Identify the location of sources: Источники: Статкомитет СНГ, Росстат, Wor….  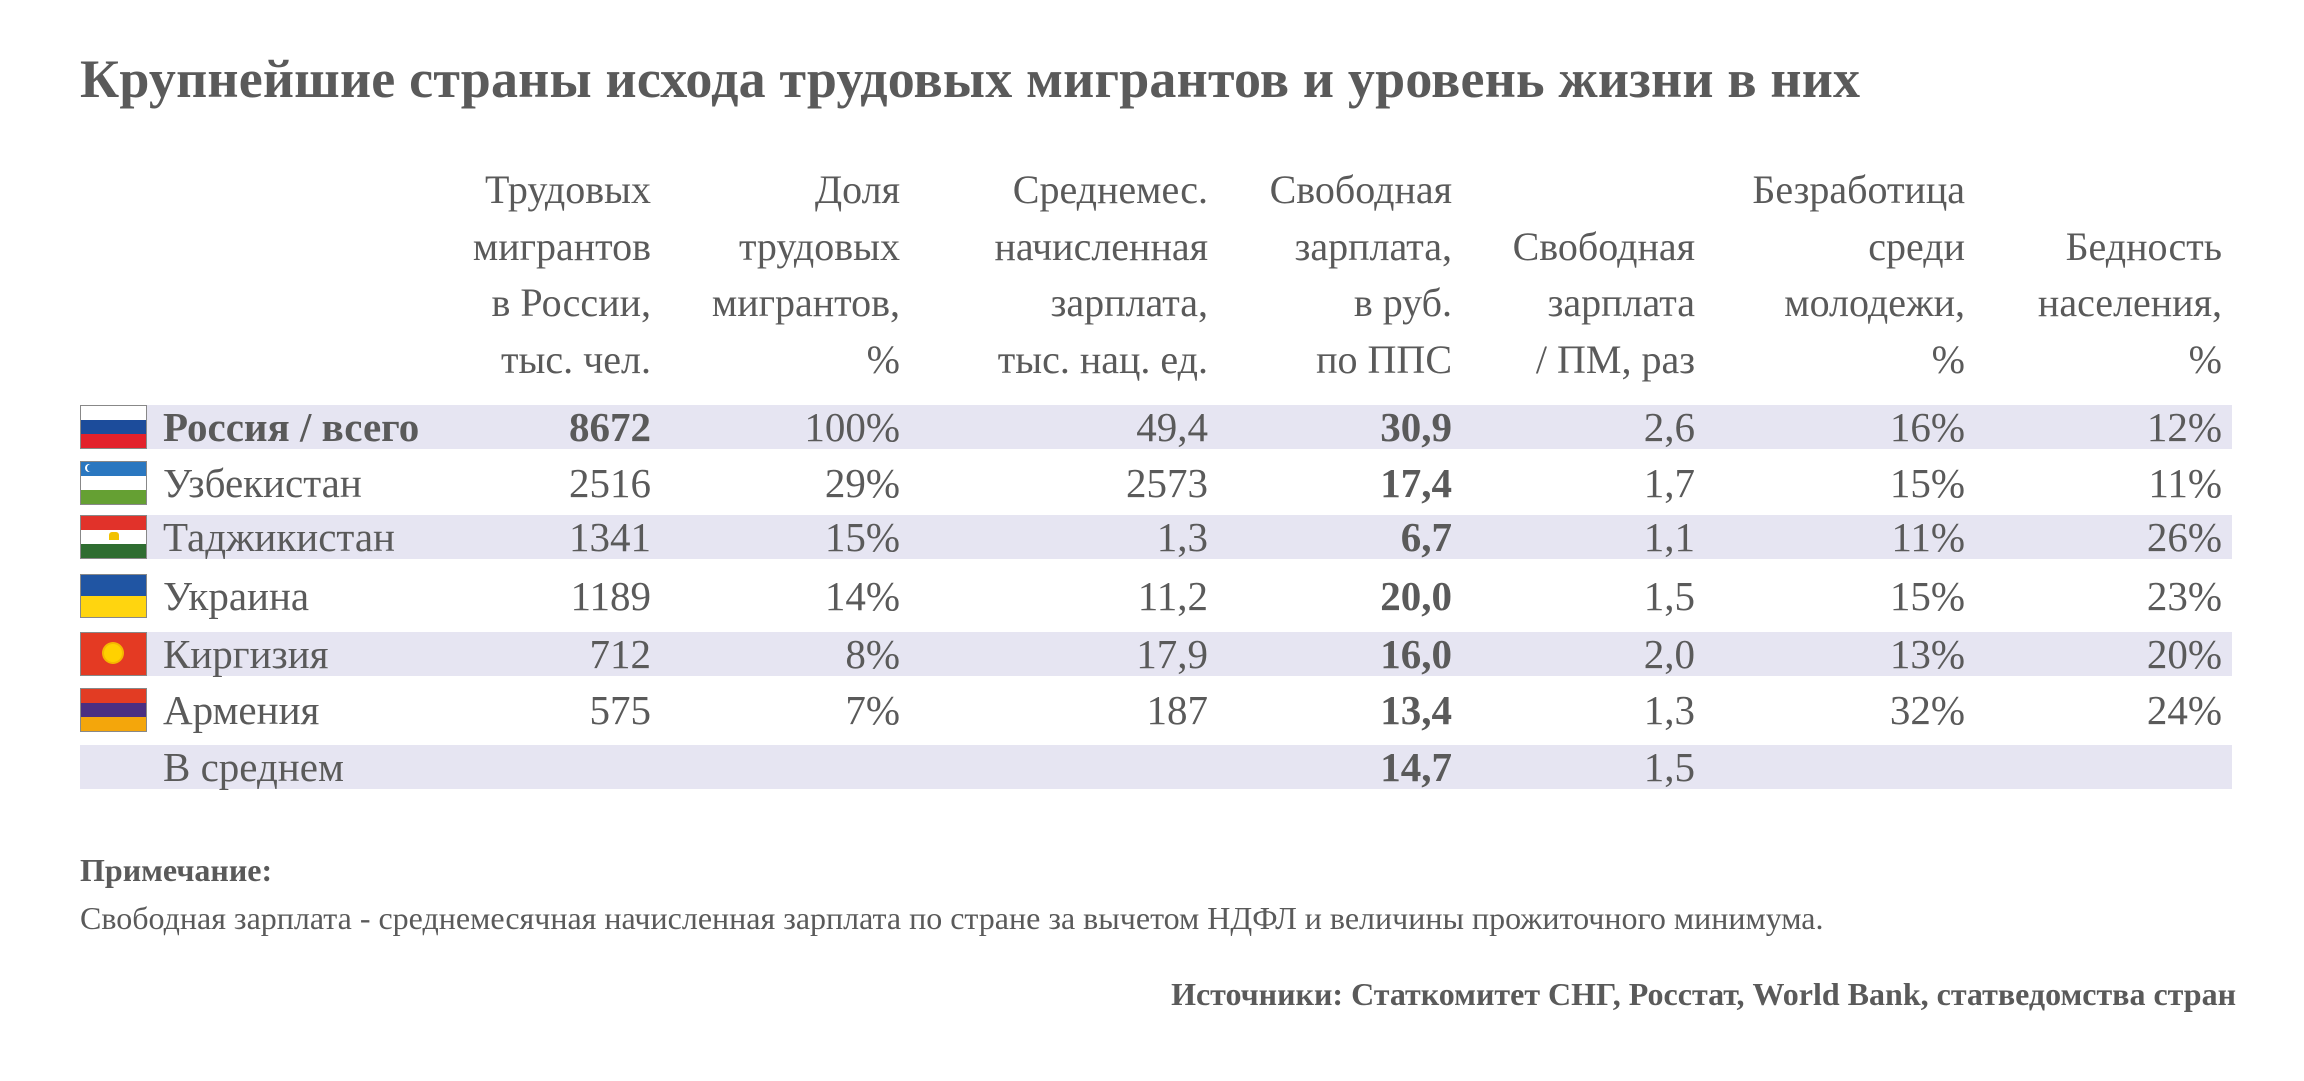
(1703, 994).